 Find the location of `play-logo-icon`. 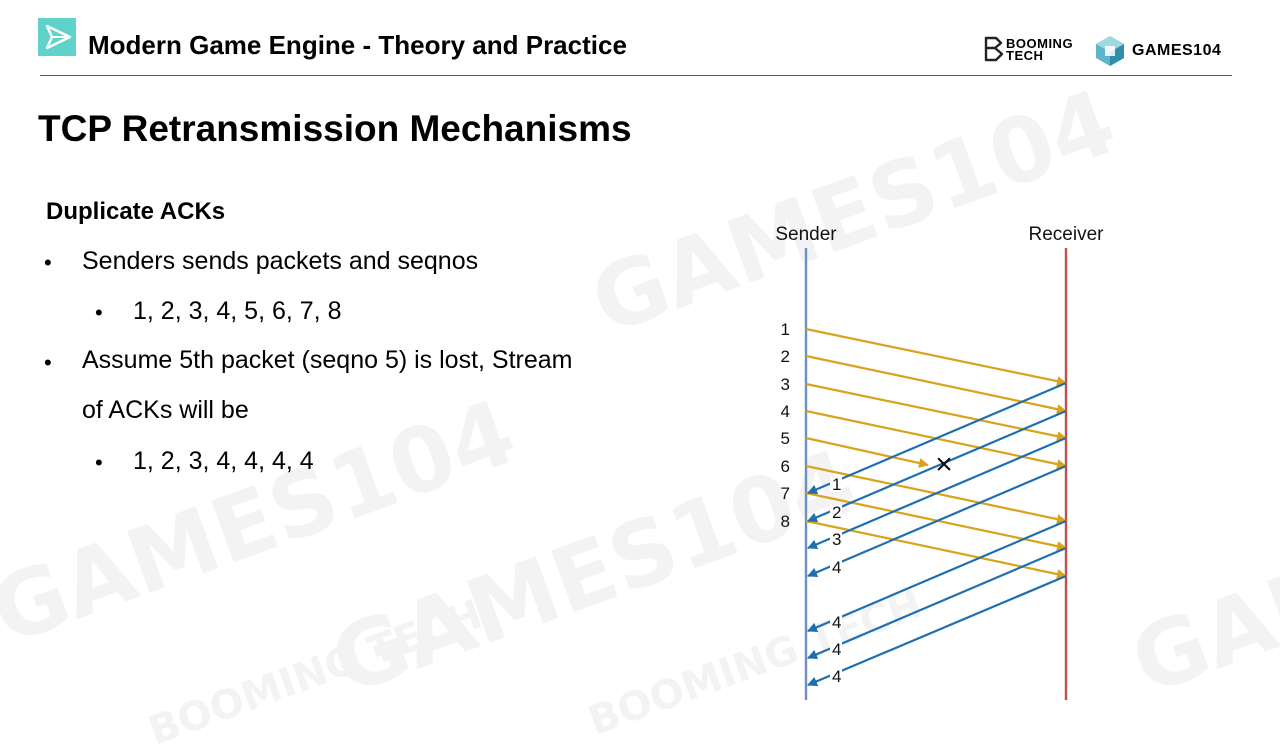

play-logo-icon is located at coordinates (57, 37).